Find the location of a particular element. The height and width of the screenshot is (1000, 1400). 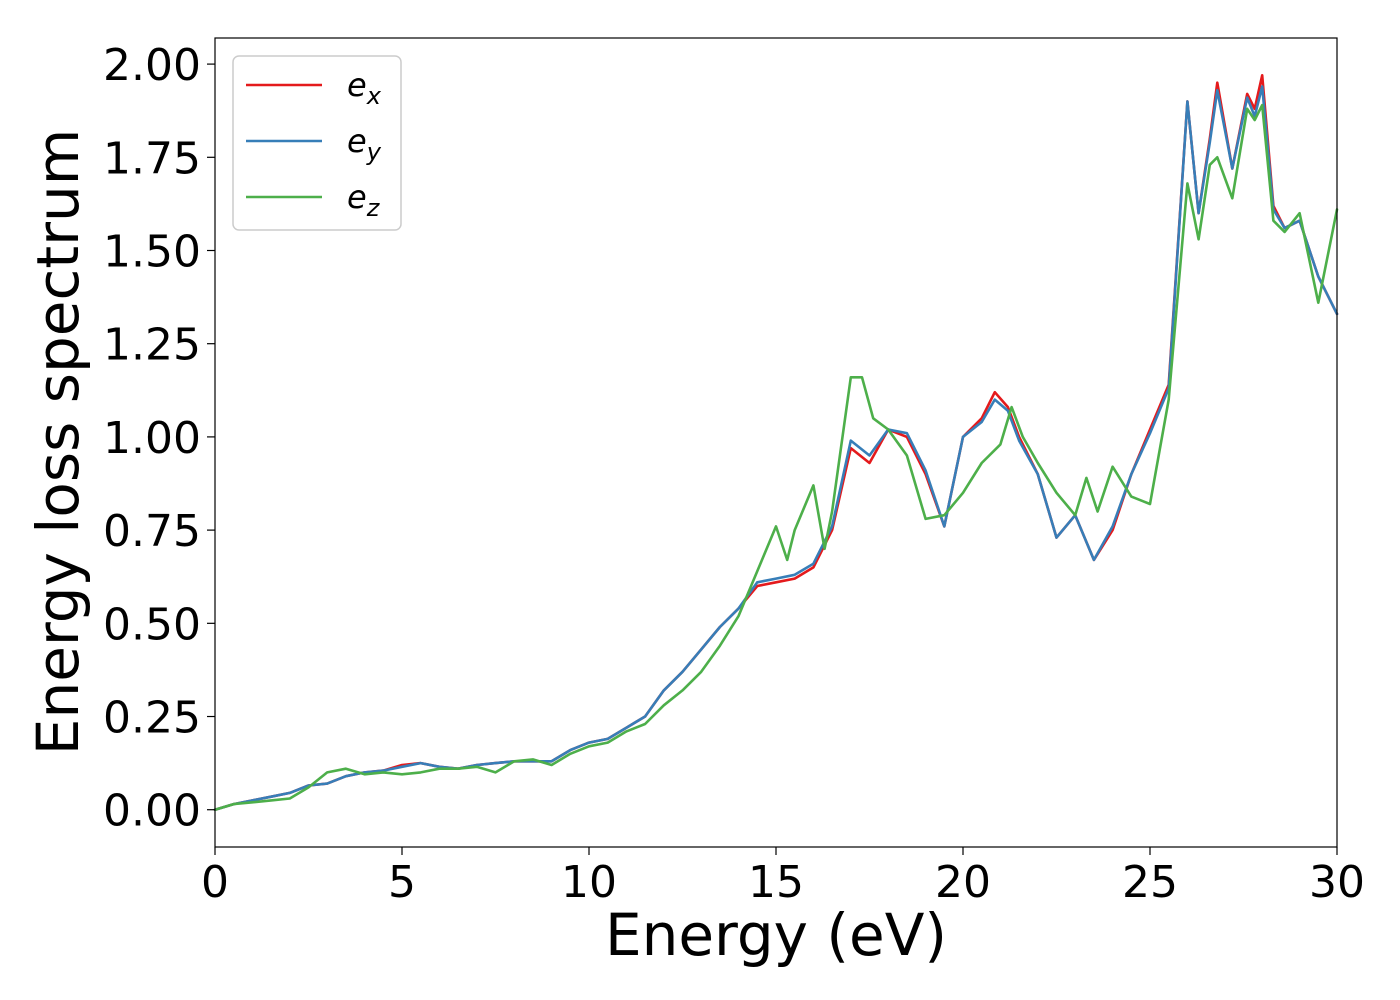

x-axis-ticks: 0 5 10 15 20 25 30 is located at coordinates (783, 877).